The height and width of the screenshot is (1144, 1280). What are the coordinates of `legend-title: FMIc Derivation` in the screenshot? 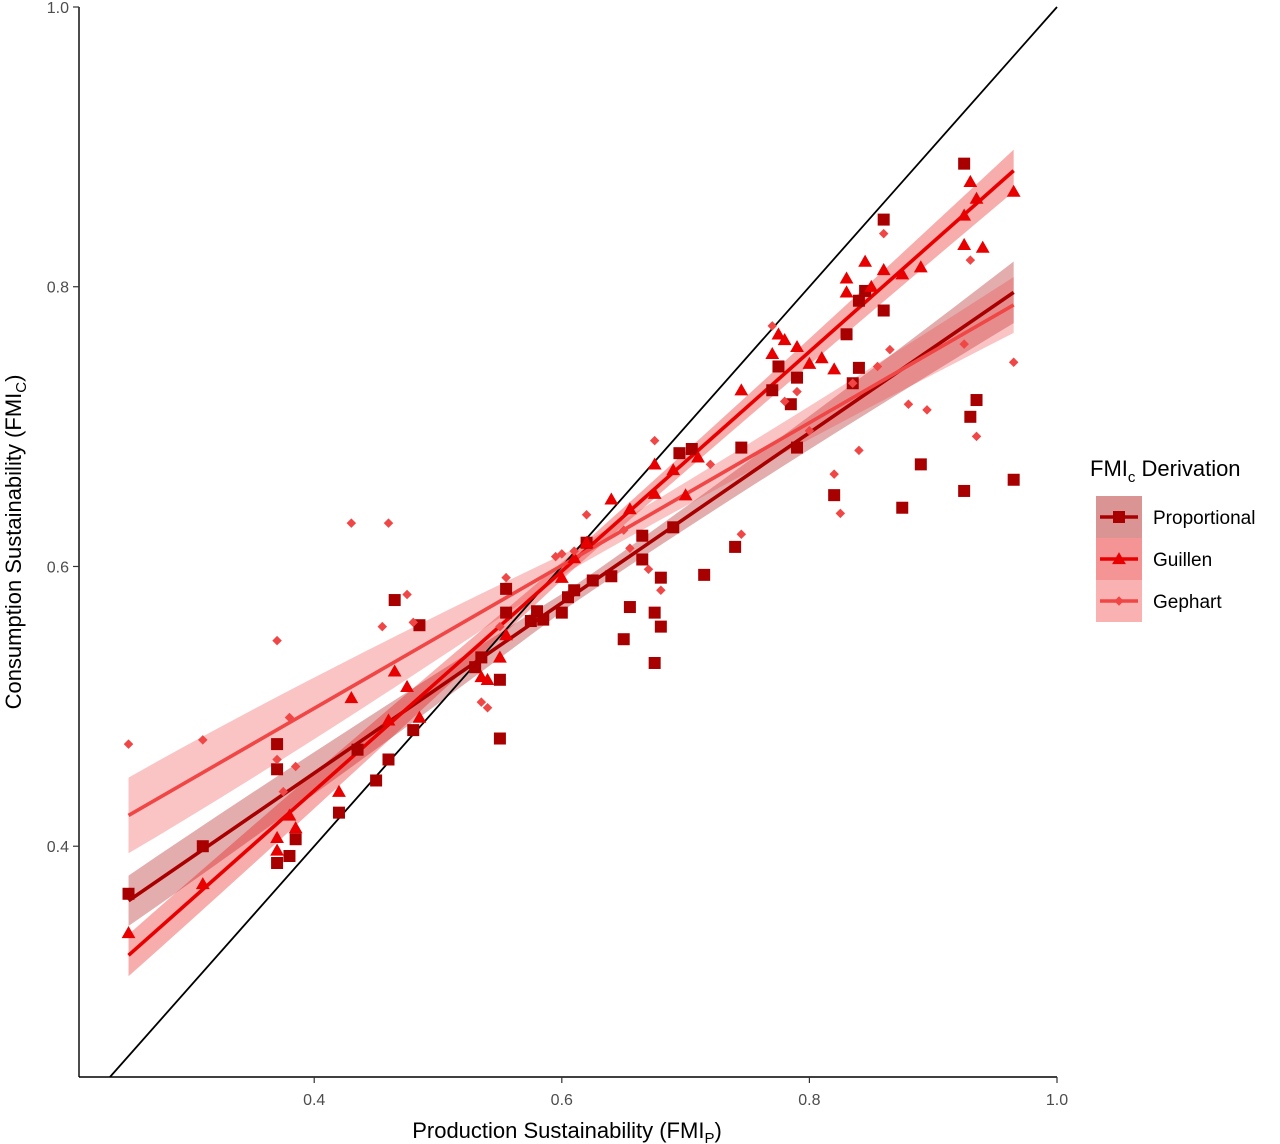 It's located at (1165, 471).